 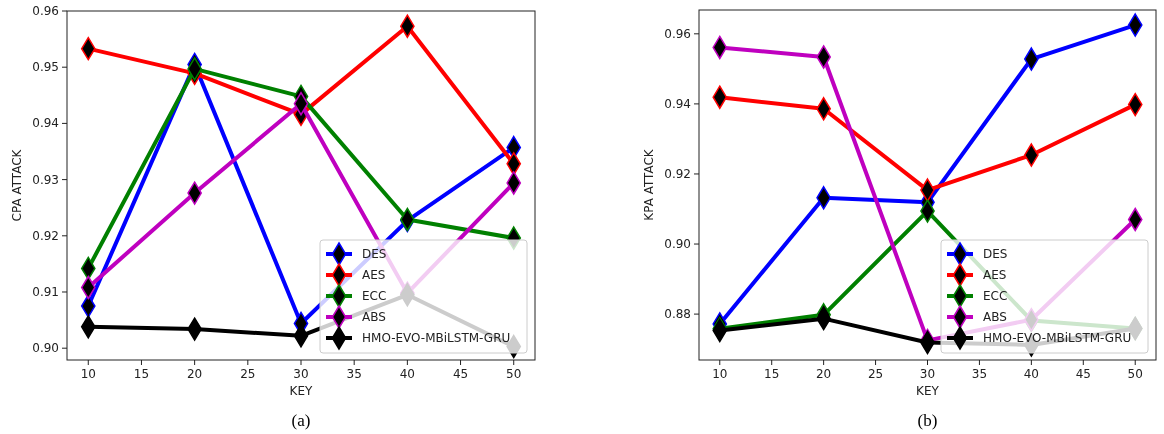 What do you see at coordinates (45, 67) in the screenshot?
I see `y-tick-label: 0.95` at bounding box center [45, 67].